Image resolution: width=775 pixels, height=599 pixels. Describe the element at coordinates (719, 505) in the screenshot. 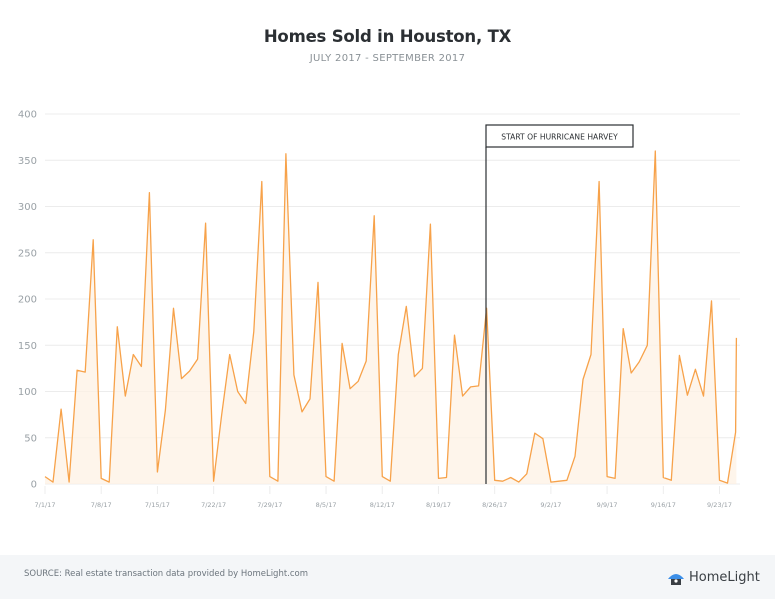

I see `x-tick-label: 9/23/17` at that location.